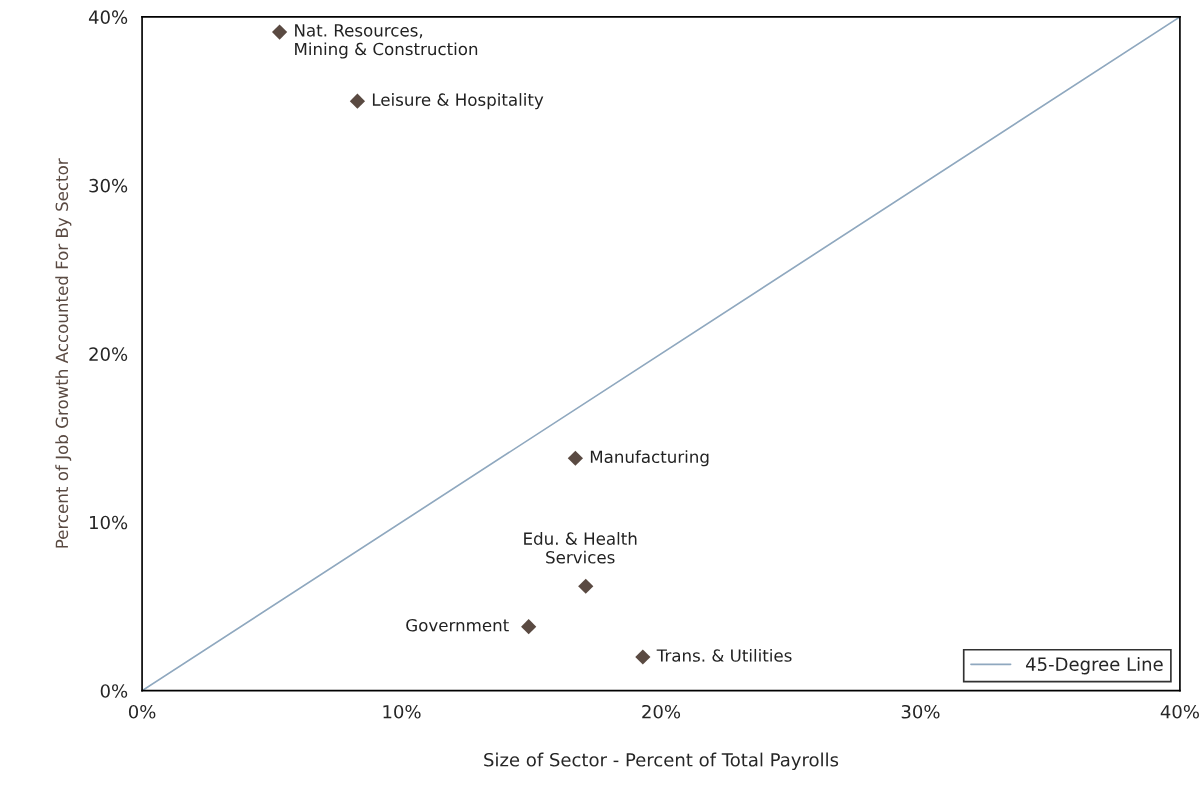 This screenshot has width=1204, height=805. I want to click on annotation: Government, so click(457, 625).